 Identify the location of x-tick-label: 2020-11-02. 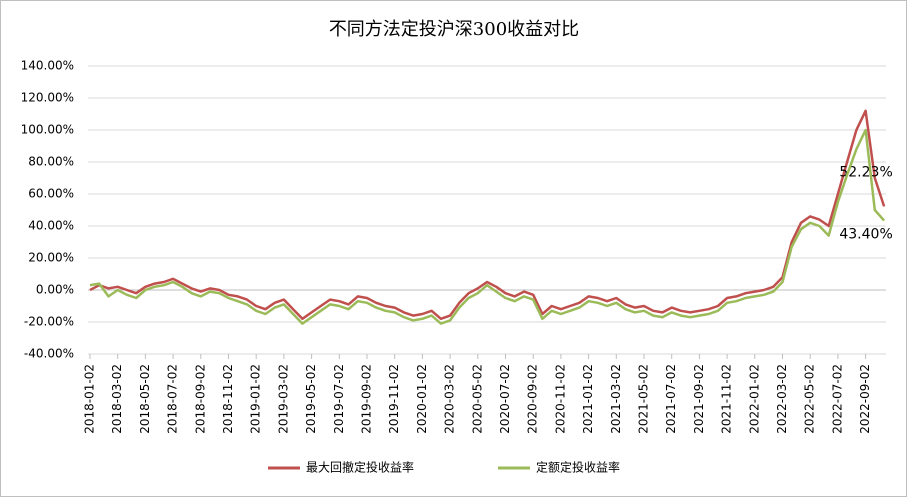
(560, 399).